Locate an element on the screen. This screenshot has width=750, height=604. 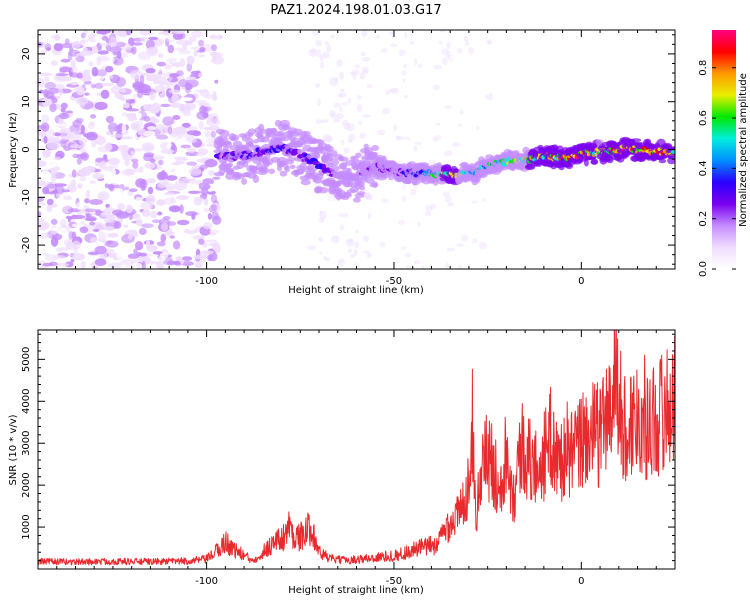
y-tick-label: 1000 is located at coordinates (26, 526).